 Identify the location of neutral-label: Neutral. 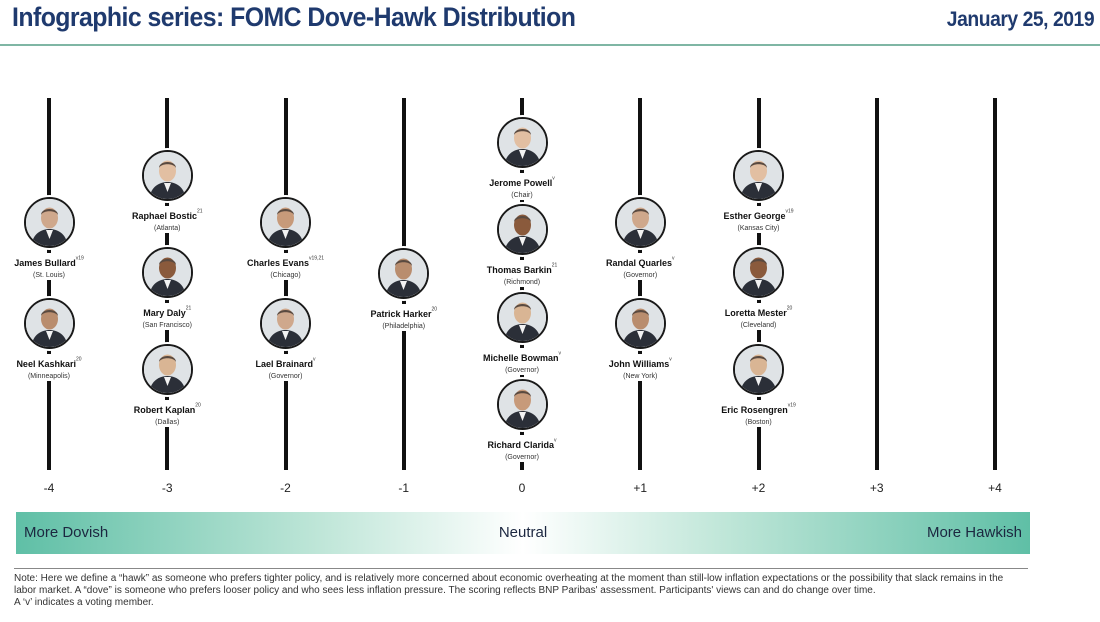
(523, 532).